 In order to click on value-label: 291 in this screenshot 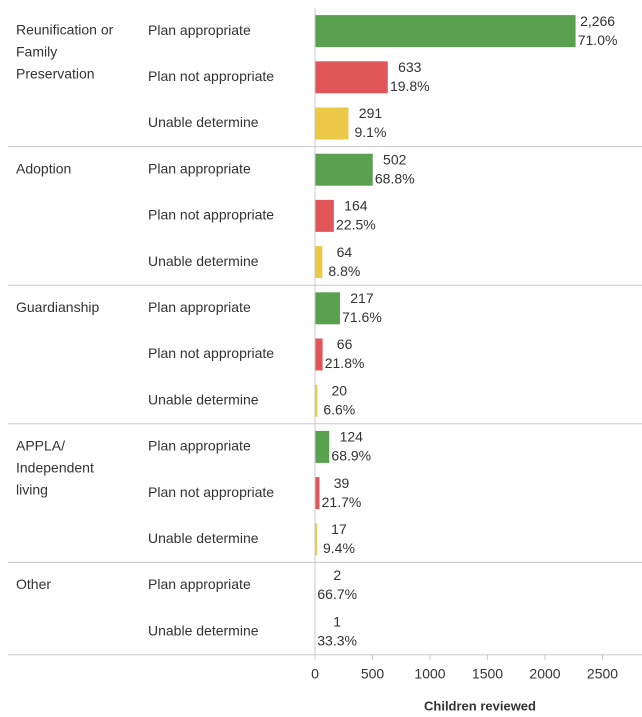, I will do `click(371, 113)`.